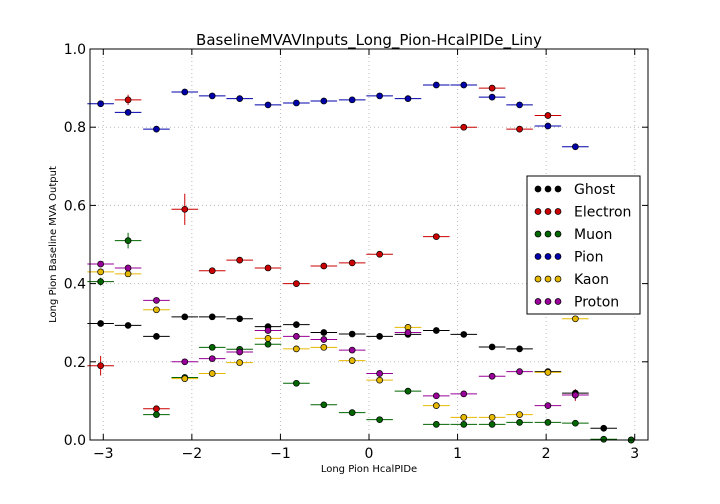  I want to click on legend-label: Muon, so click(593, 235).